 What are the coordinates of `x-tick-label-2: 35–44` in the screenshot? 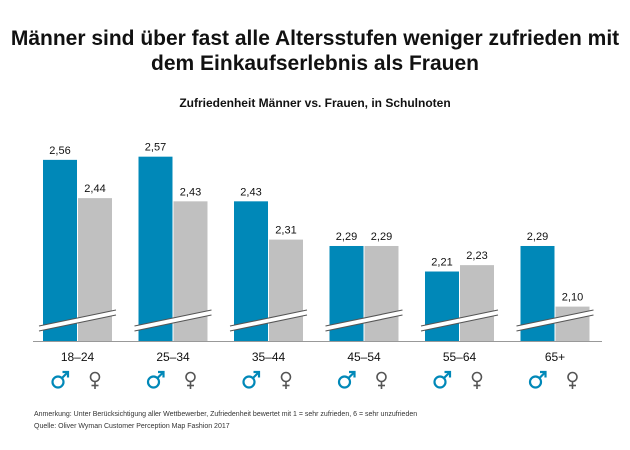 It's located at (269, 357).